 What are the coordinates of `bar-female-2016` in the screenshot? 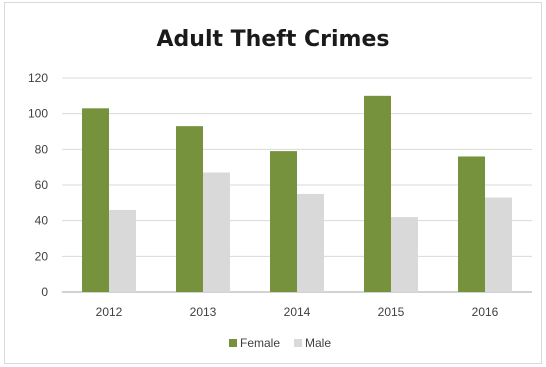 It's located at (471, 224).